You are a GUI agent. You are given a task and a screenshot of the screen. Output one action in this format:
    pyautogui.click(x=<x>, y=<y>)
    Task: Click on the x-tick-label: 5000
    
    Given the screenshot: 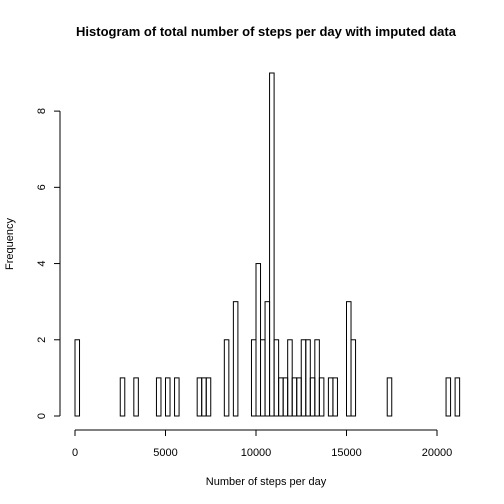 What is the action you would take?
    pyautogui.click(x=165, y=453)
    